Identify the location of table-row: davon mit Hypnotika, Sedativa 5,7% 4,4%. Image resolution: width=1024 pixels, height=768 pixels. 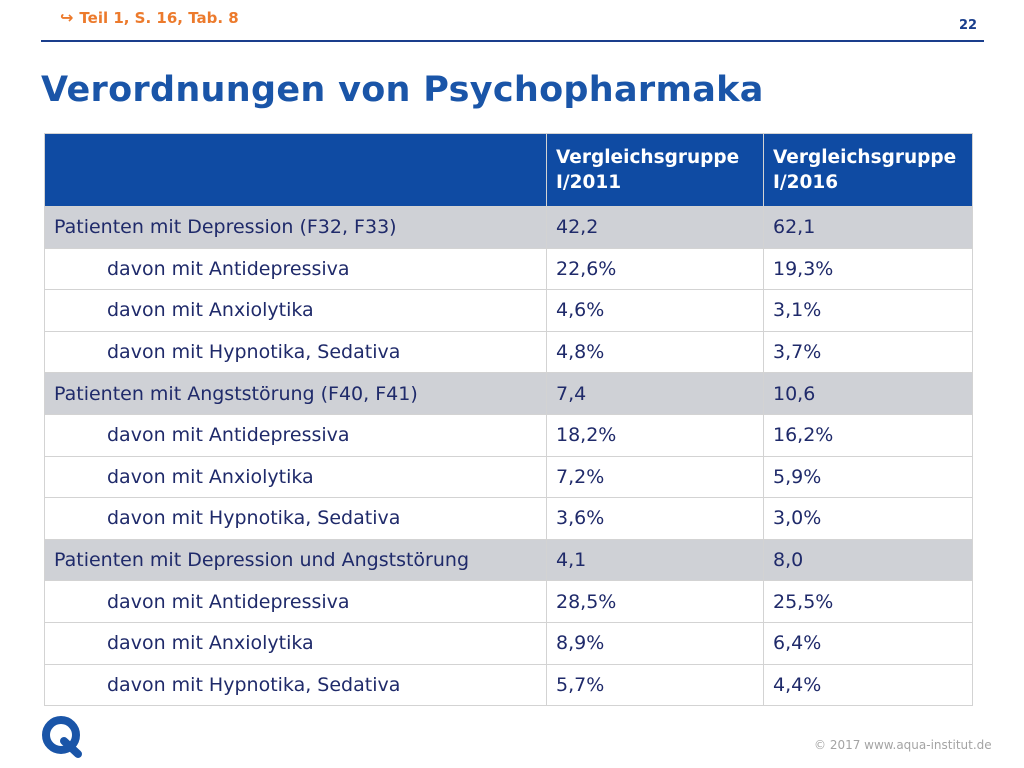
(508, 685).